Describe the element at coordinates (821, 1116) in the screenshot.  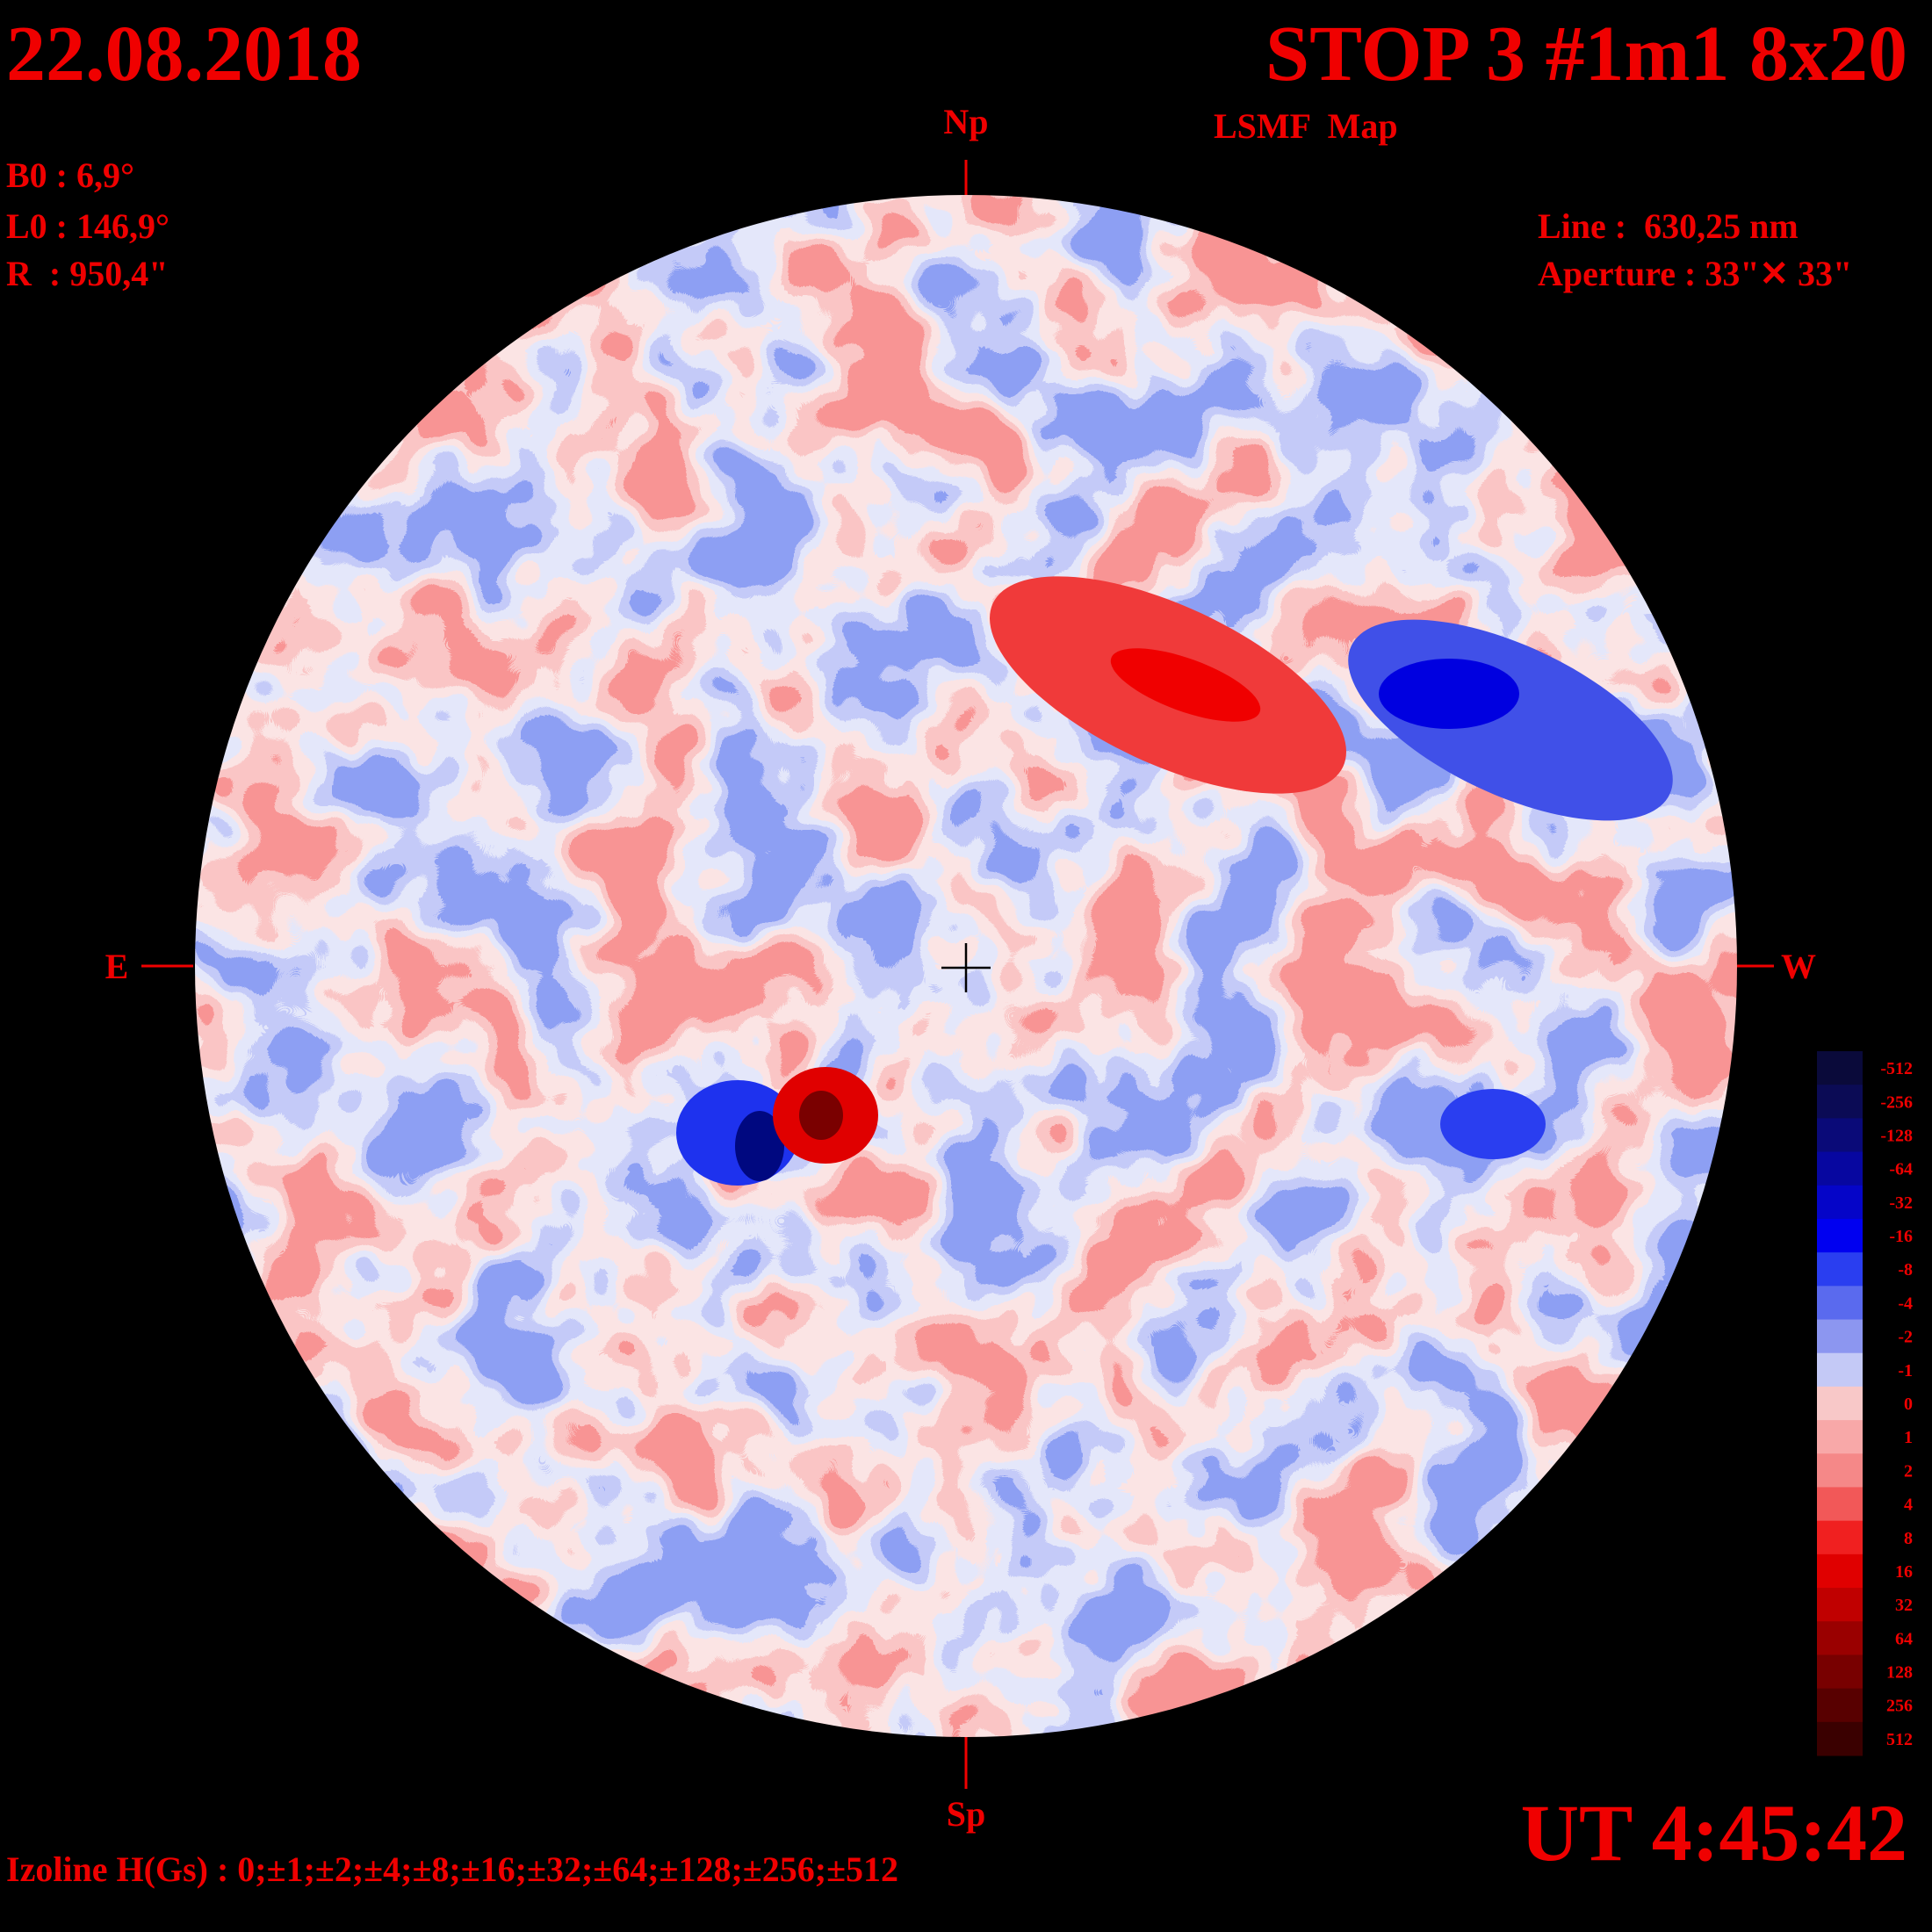
I see `spot-positive-core` at that location.